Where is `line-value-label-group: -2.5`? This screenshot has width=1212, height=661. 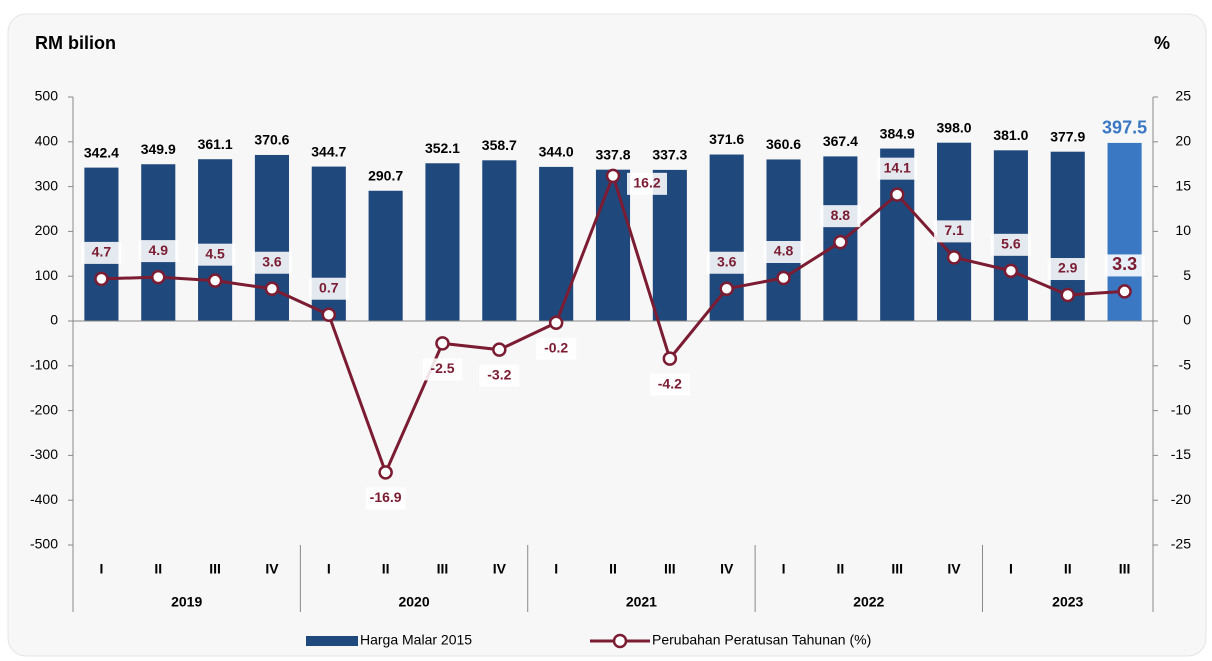 line-value-label-group: -2.5 is located at coordinates (442, 369).